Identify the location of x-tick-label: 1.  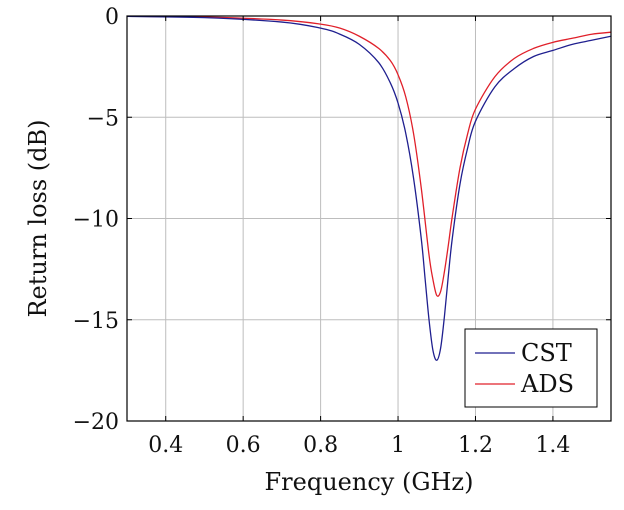
(398, 445).